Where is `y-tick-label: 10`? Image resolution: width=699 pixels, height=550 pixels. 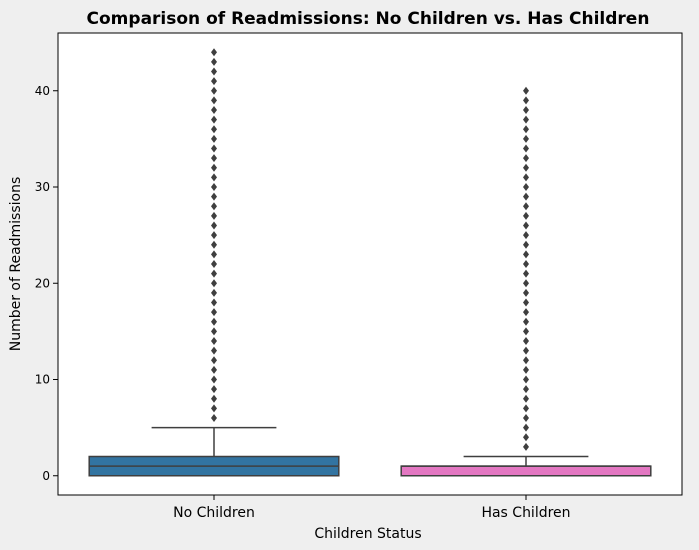
y-tick-label: 10 is located at coordinates (42, 380).